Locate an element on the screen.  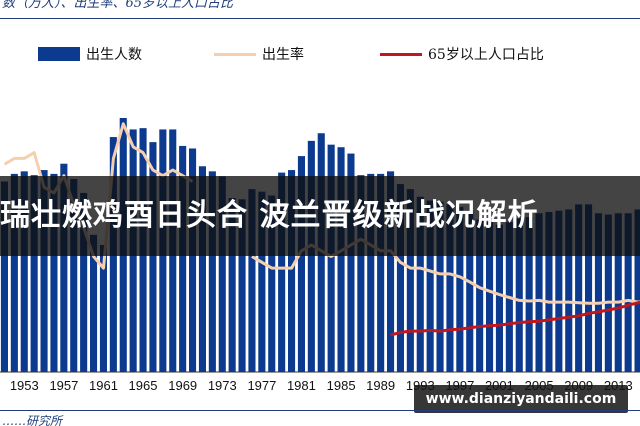
headline-text: 瑞壮燃鸡酉日头合 波兰晋级新战况解析 is located at coordinates (269, 215).